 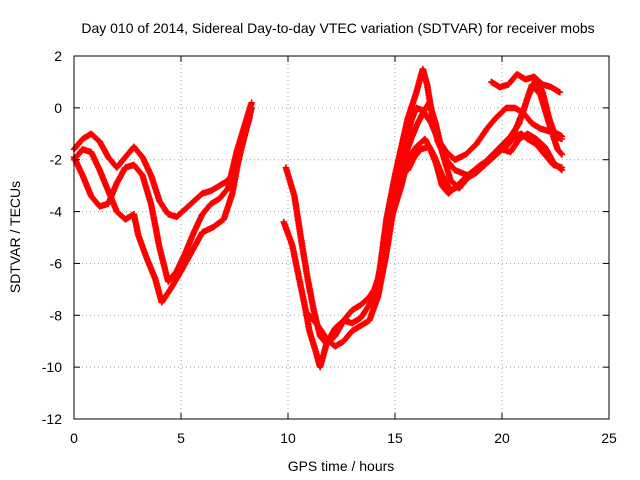 I want to click on y-tick-label: -4, so click(x=56, y=212).